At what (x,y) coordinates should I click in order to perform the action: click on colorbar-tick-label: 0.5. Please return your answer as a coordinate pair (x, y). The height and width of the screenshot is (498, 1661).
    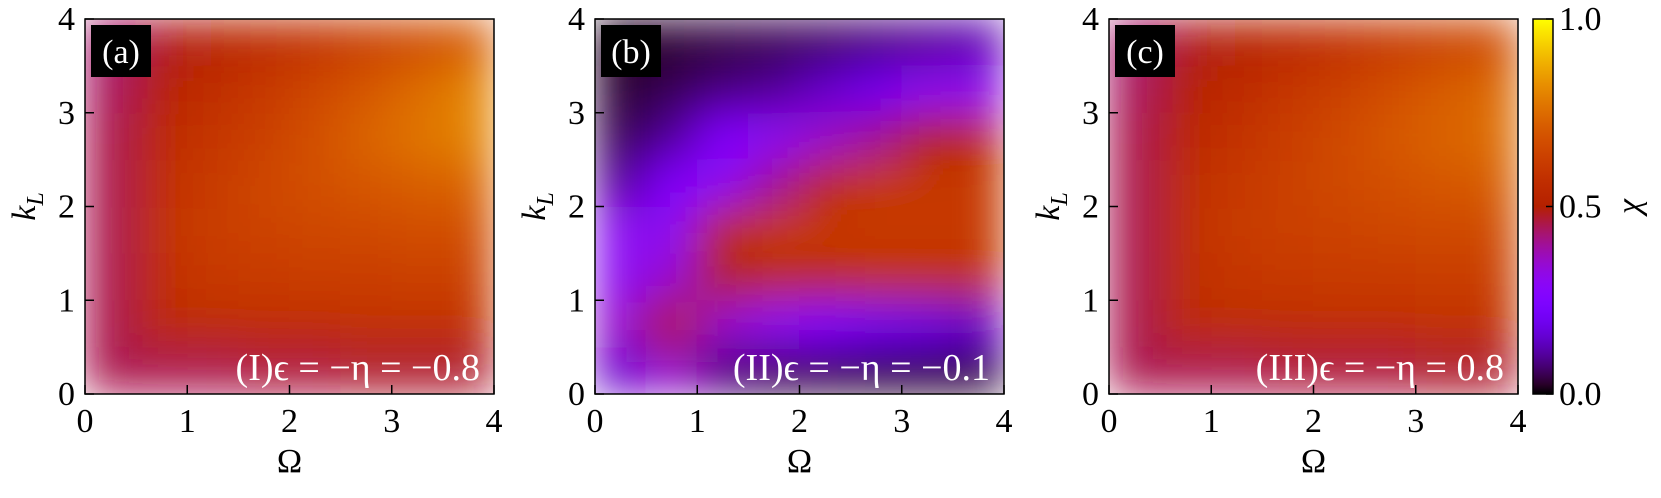
    Looking at the image, I should click on (1580, 207).